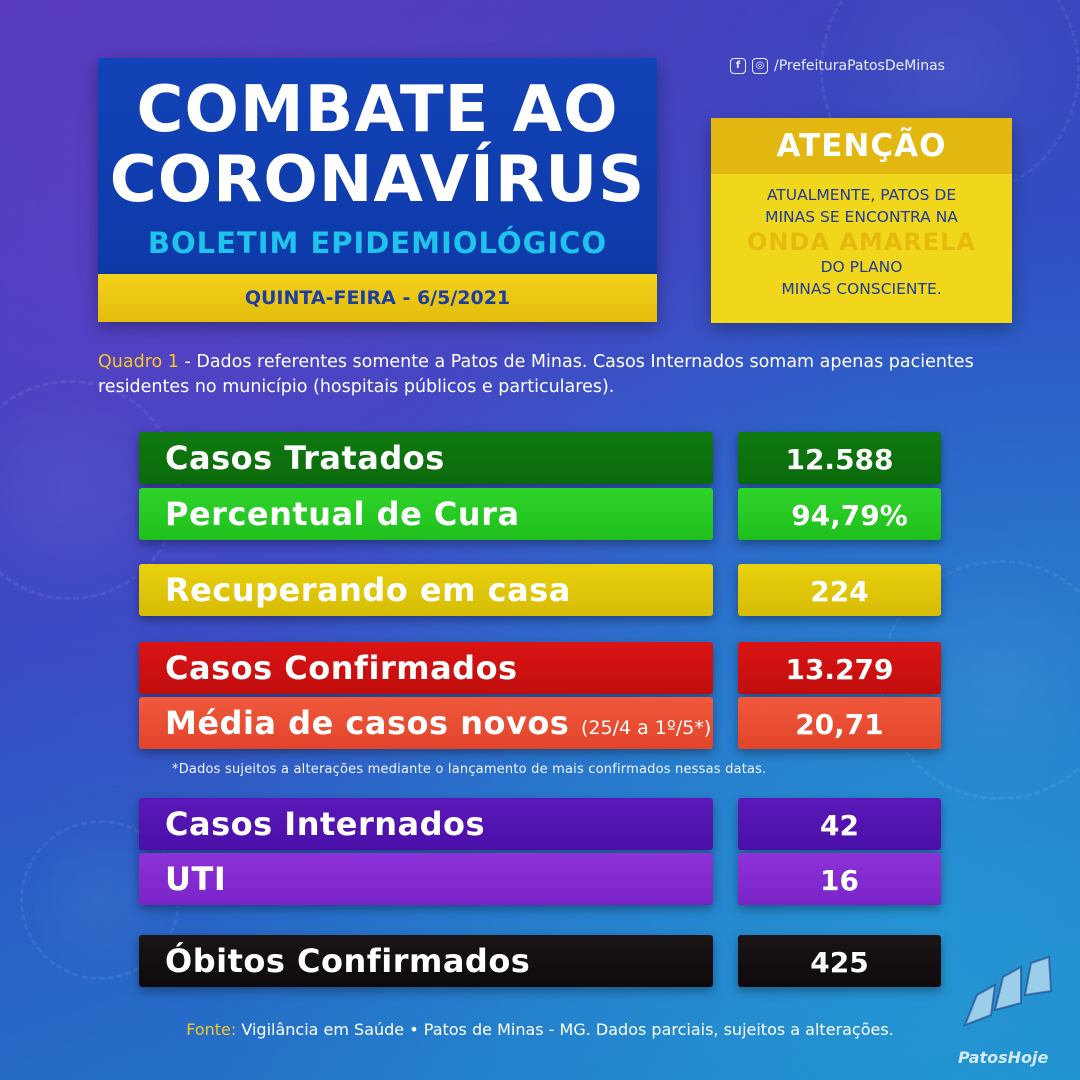 Image resolution: width=1080 pixels, height=1080 pixels. Describe the element at coordinates (839, 961) in the screenshot. I see `row-value-obitos: 425` at that location.